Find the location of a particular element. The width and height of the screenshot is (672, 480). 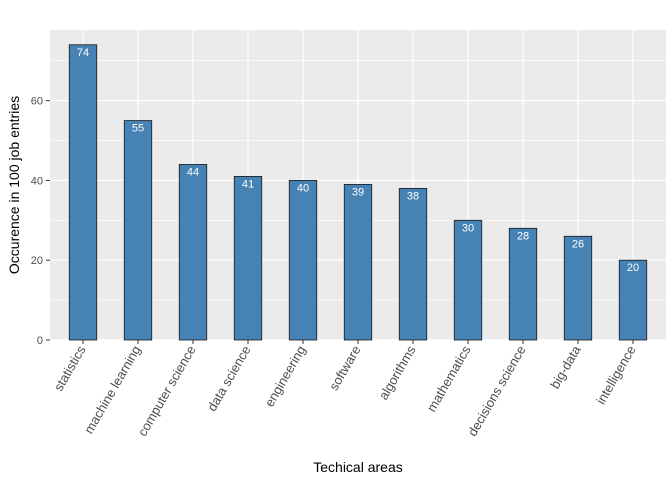

bar-decisions-science is located at coordinates (523, 284).